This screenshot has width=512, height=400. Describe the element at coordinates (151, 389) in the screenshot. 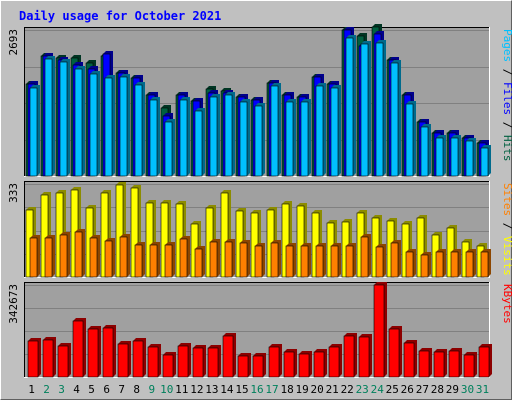

I see `x-tick-label: 9` at that location.